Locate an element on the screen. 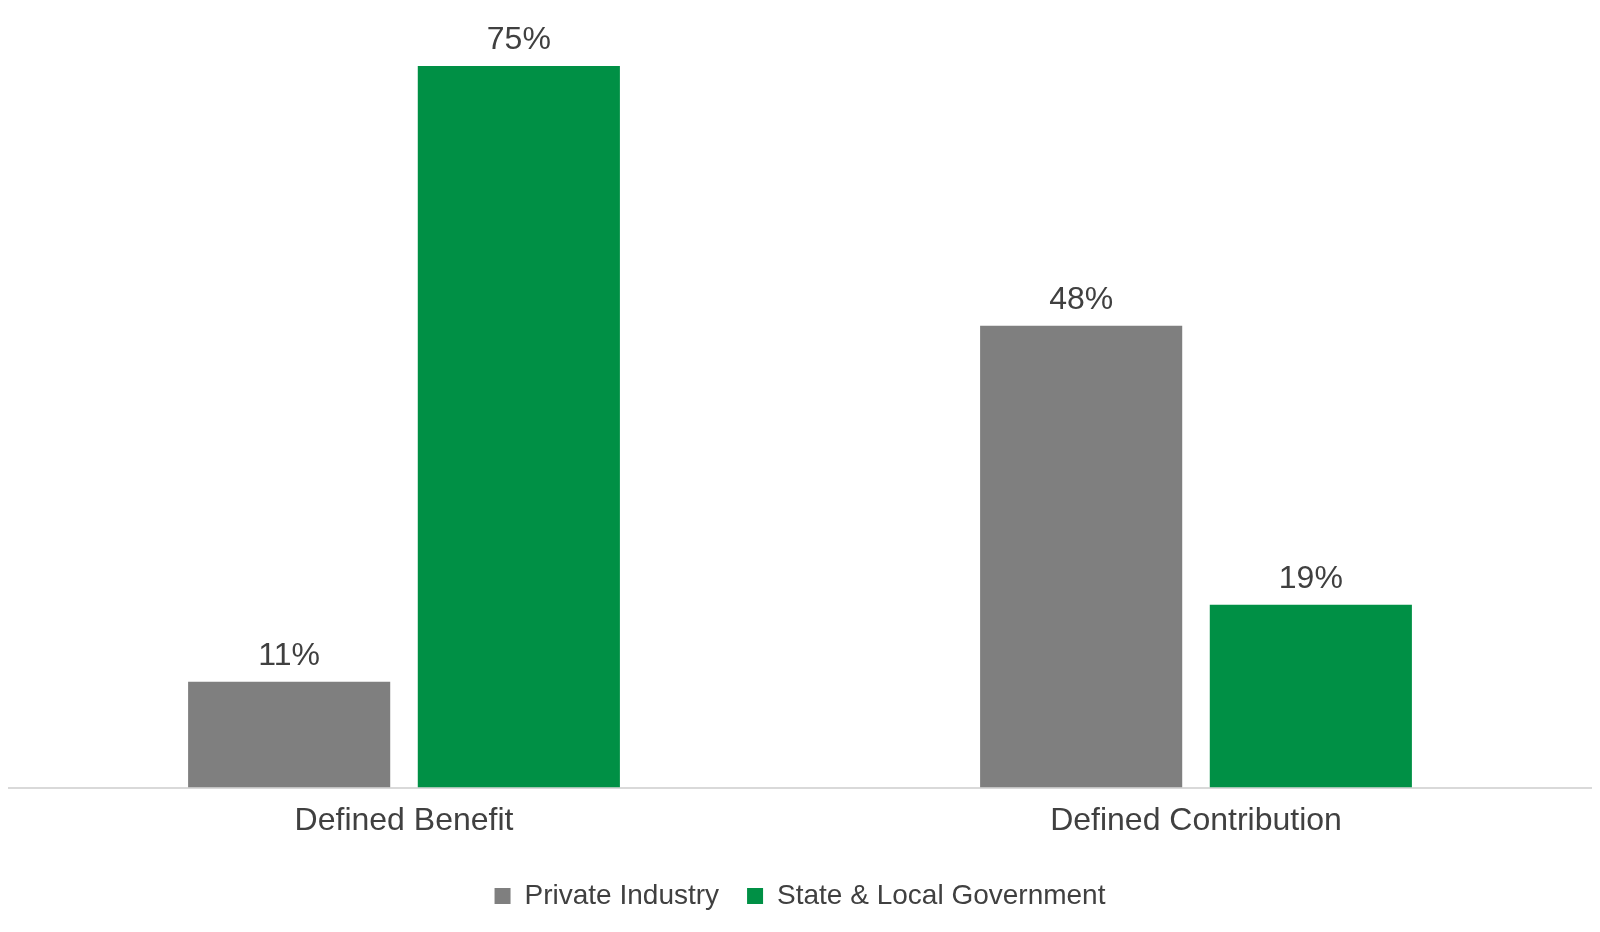  data-label: 19% is located at coordinates (1310, 576).